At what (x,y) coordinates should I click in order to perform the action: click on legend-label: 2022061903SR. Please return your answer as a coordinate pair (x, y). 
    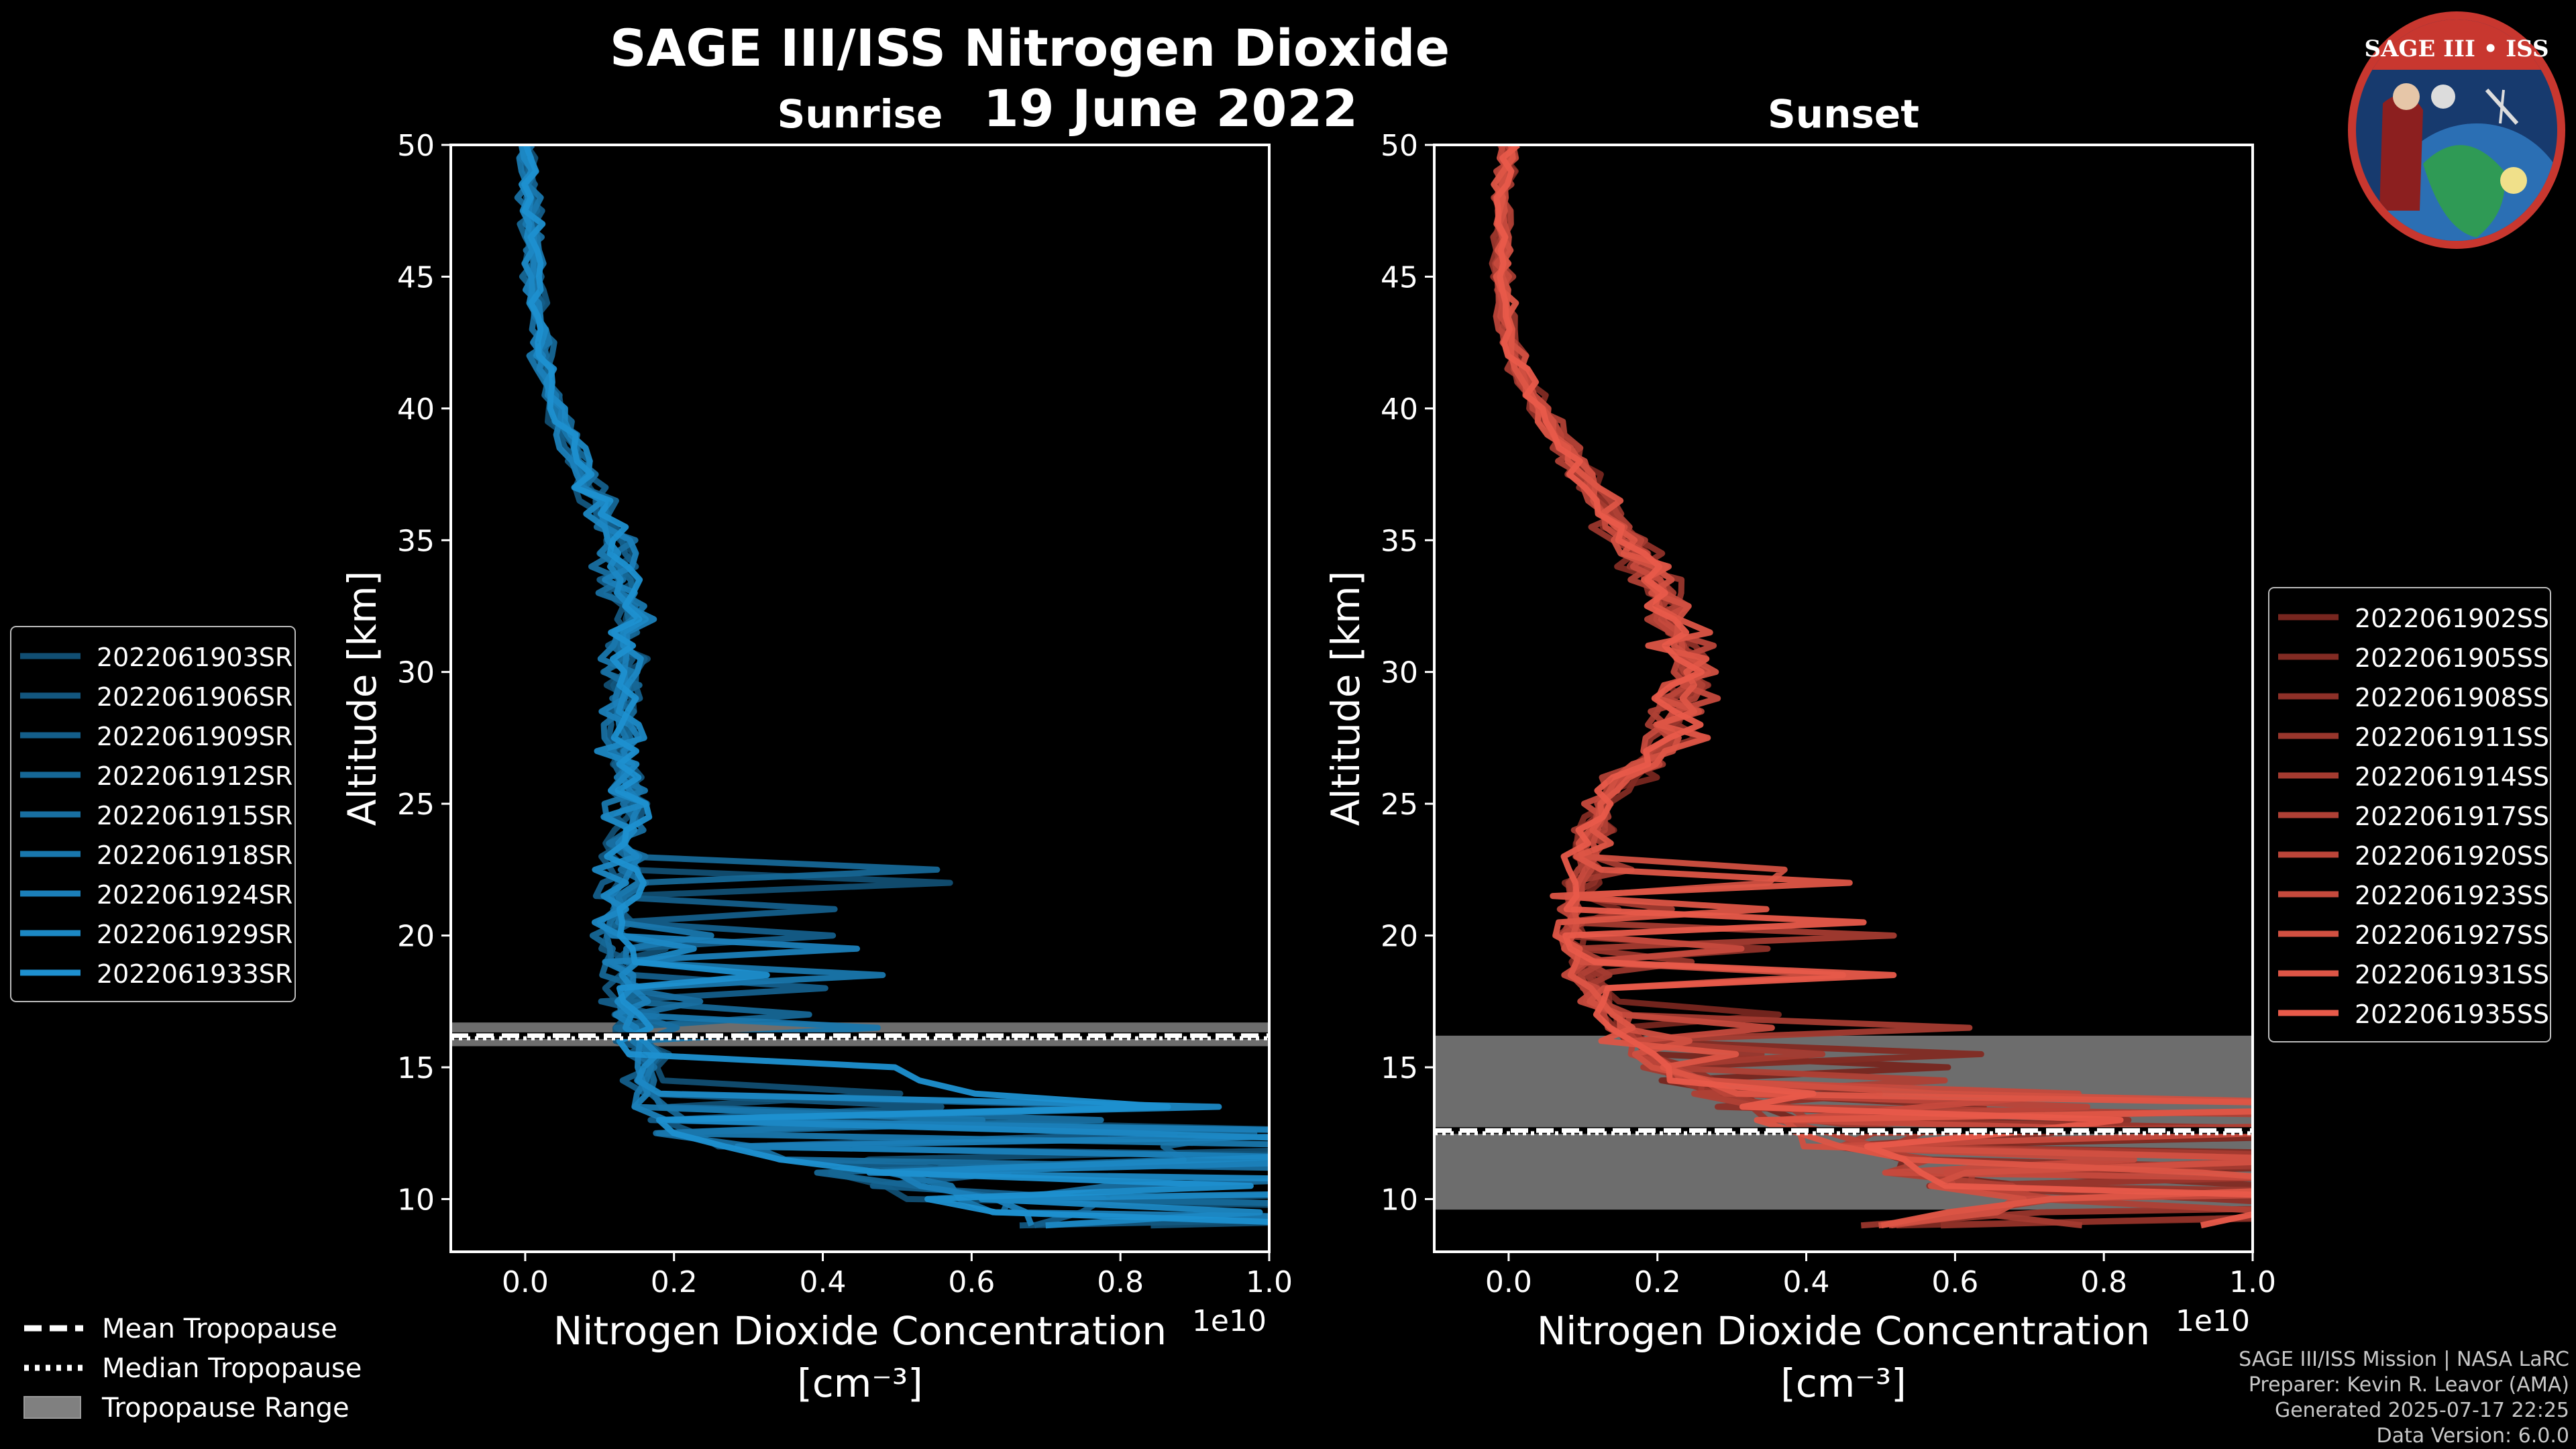
    Looking at the image, I should click on (194, 657).